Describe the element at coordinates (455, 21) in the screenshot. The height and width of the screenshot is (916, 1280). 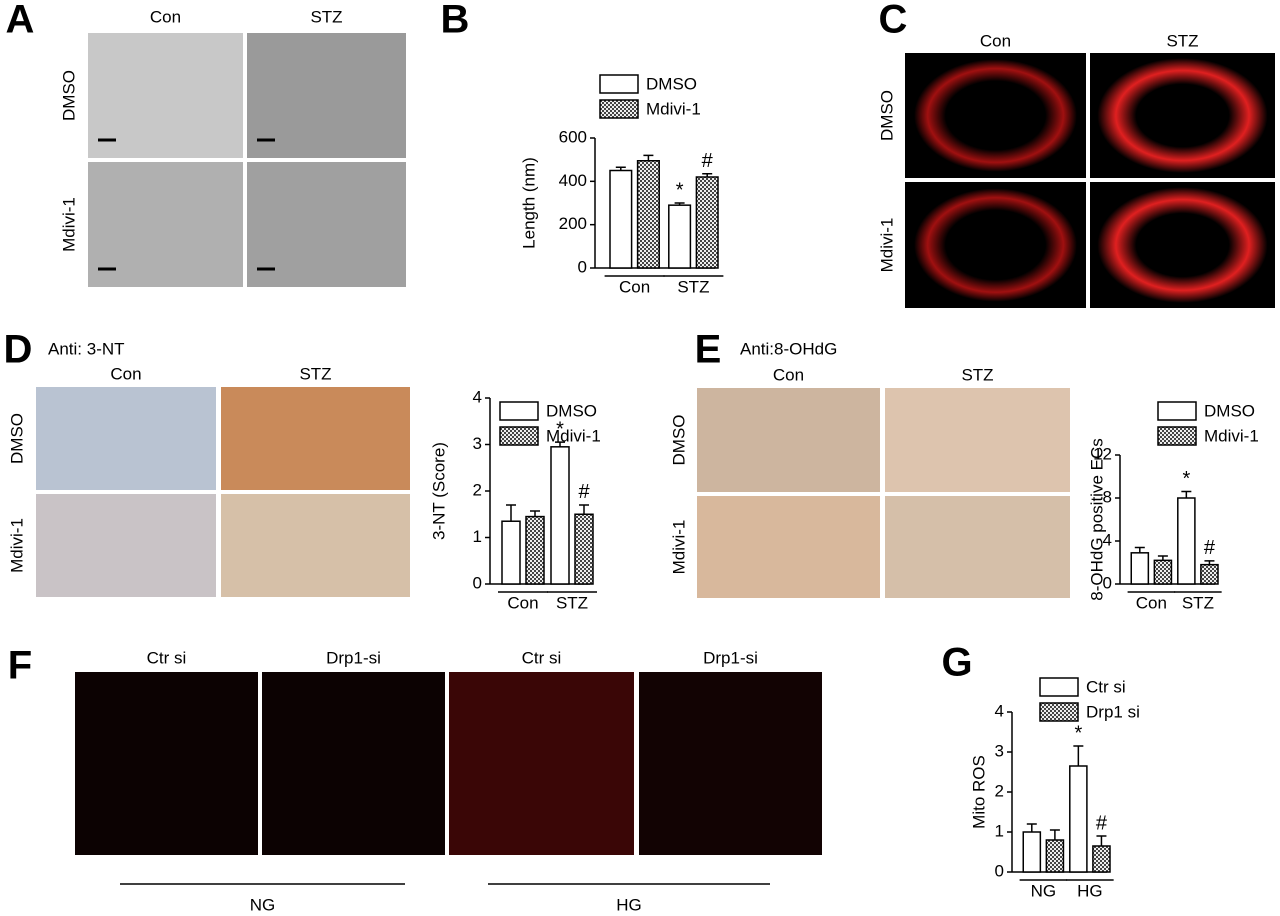
I see `panel-letter: B` at that location.